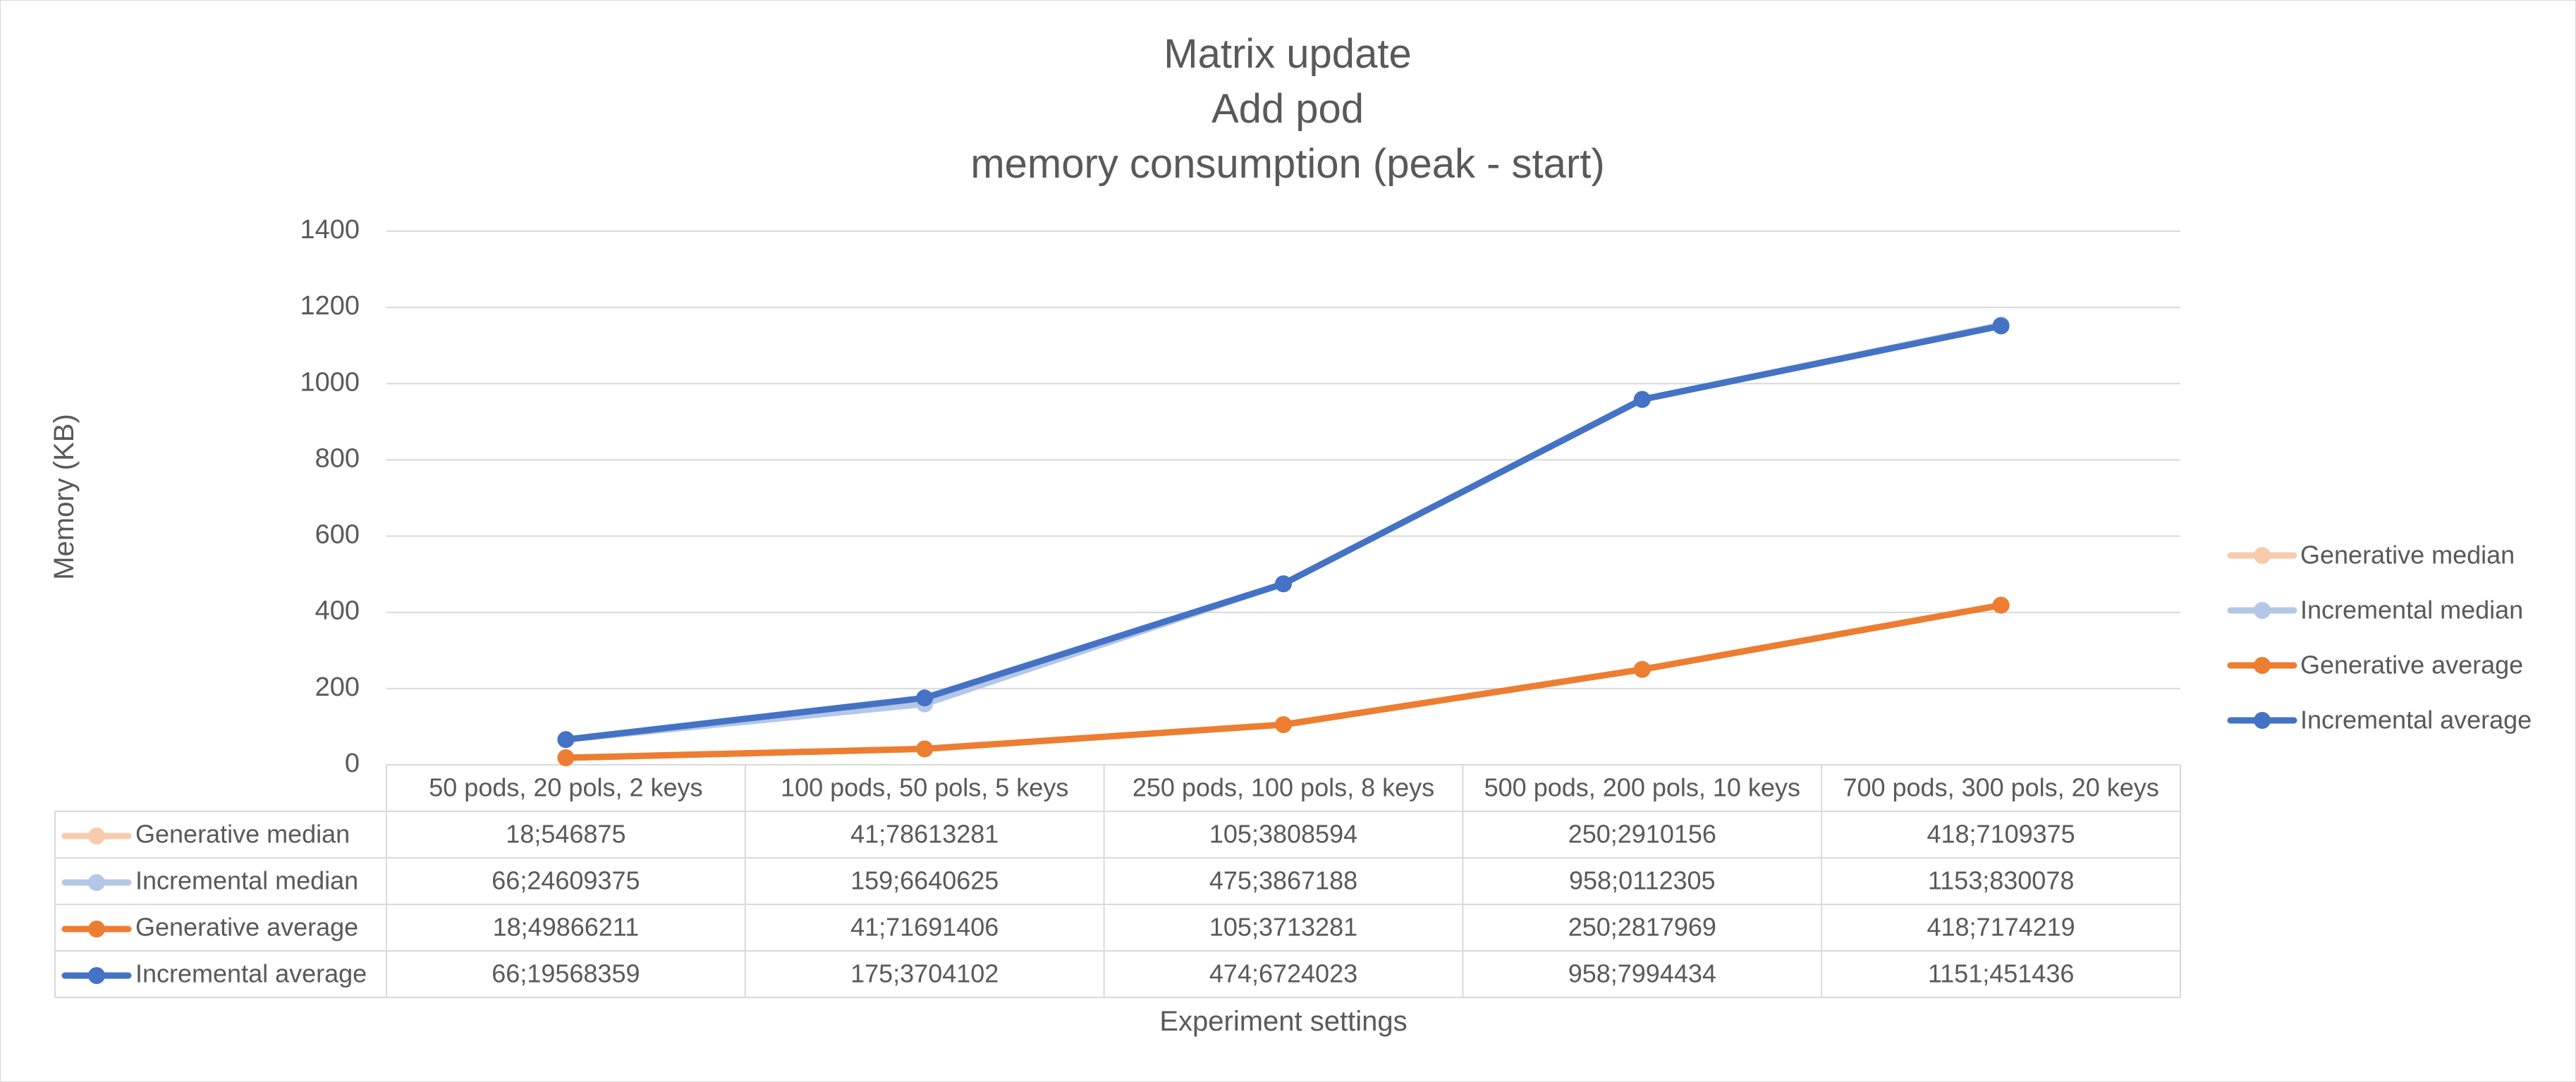 The height and width of the screenshot is (1082, 2576). Describe the element at coordinates (243, 834) in the screenshot. I see `table-row-header-generative-median: Generative median` at that location.